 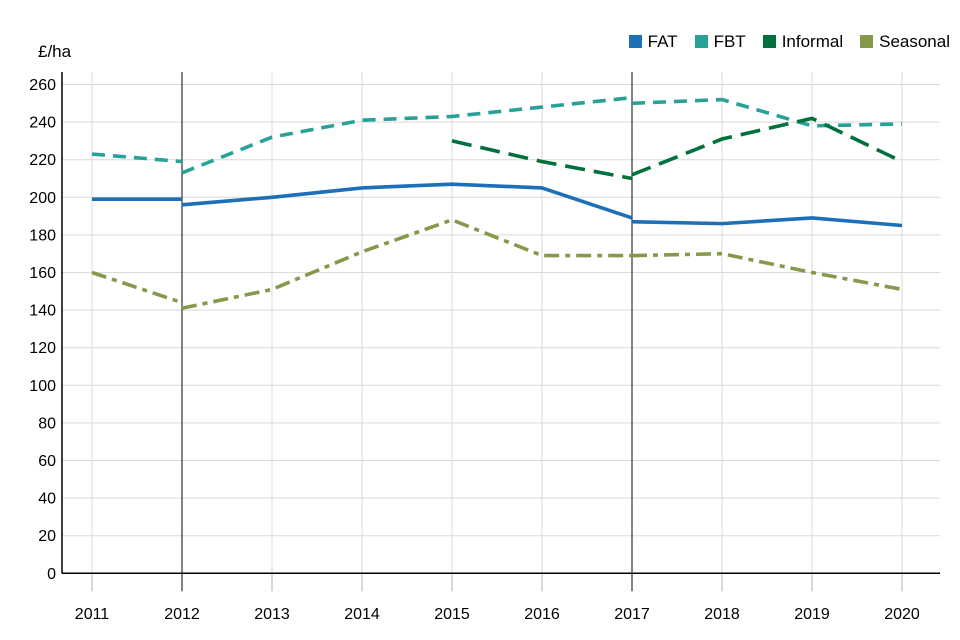 What do you see at coordinates (47, 499) in the screenshot?
I see `y-tick-label: 40` at bounding box center [47, 499].